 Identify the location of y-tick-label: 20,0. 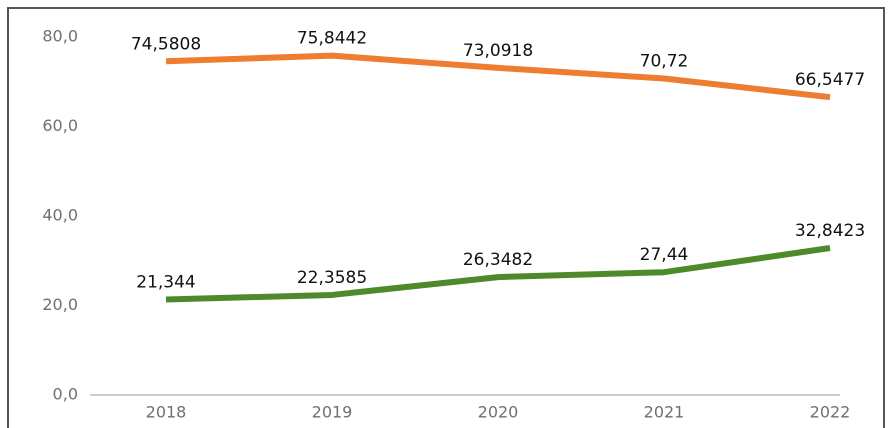
(60, 304).